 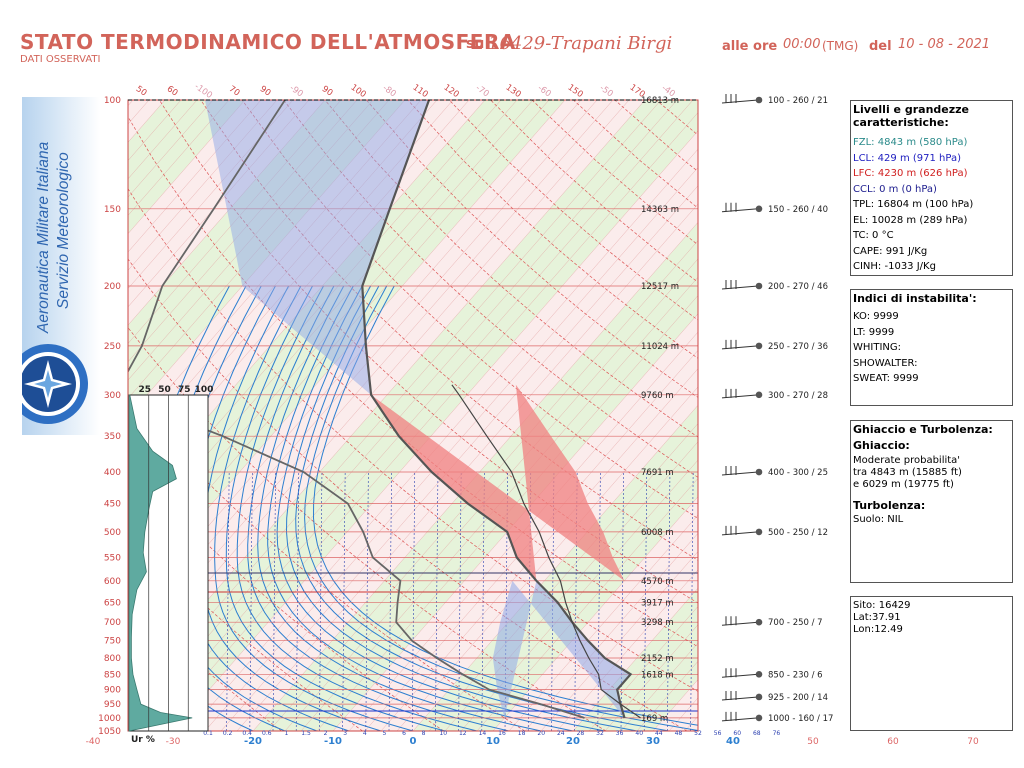 What do you see at coordinates (112, 505) in the screenshot?
I see `pressure-tick-label: 450` at bounding box center [112, 505].